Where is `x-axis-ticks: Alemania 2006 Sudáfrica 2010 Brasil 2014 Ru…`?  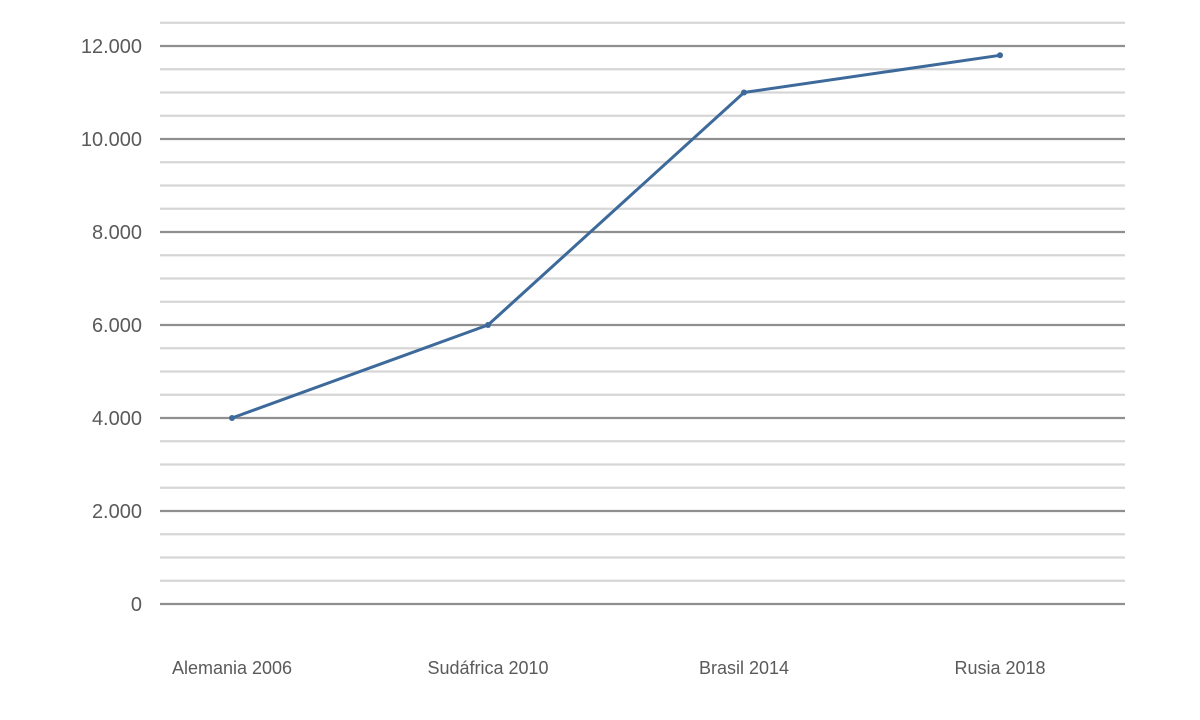
x-axis-ticks: Alemania 2006 Sudáfrica 2010 Brasil 2014 Ru… is located at coordinates (609, 668).